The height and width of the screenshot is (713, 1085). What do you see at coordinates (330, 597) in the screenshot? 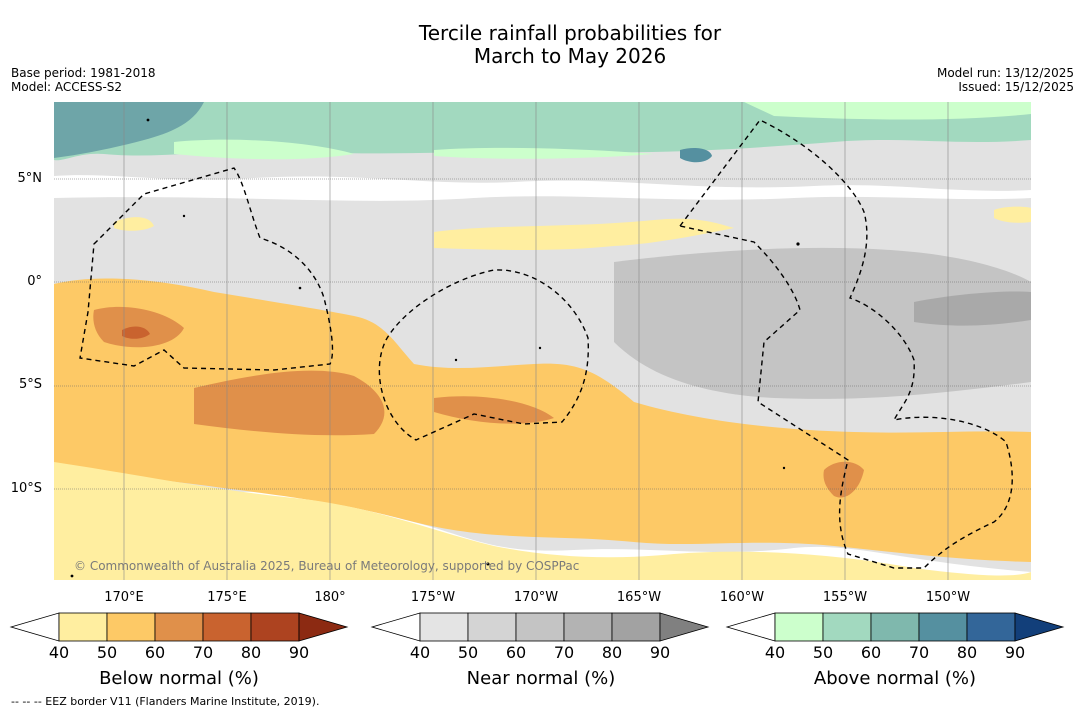
I see `lon-label-180: 180°` at bounding box center [330, 597].